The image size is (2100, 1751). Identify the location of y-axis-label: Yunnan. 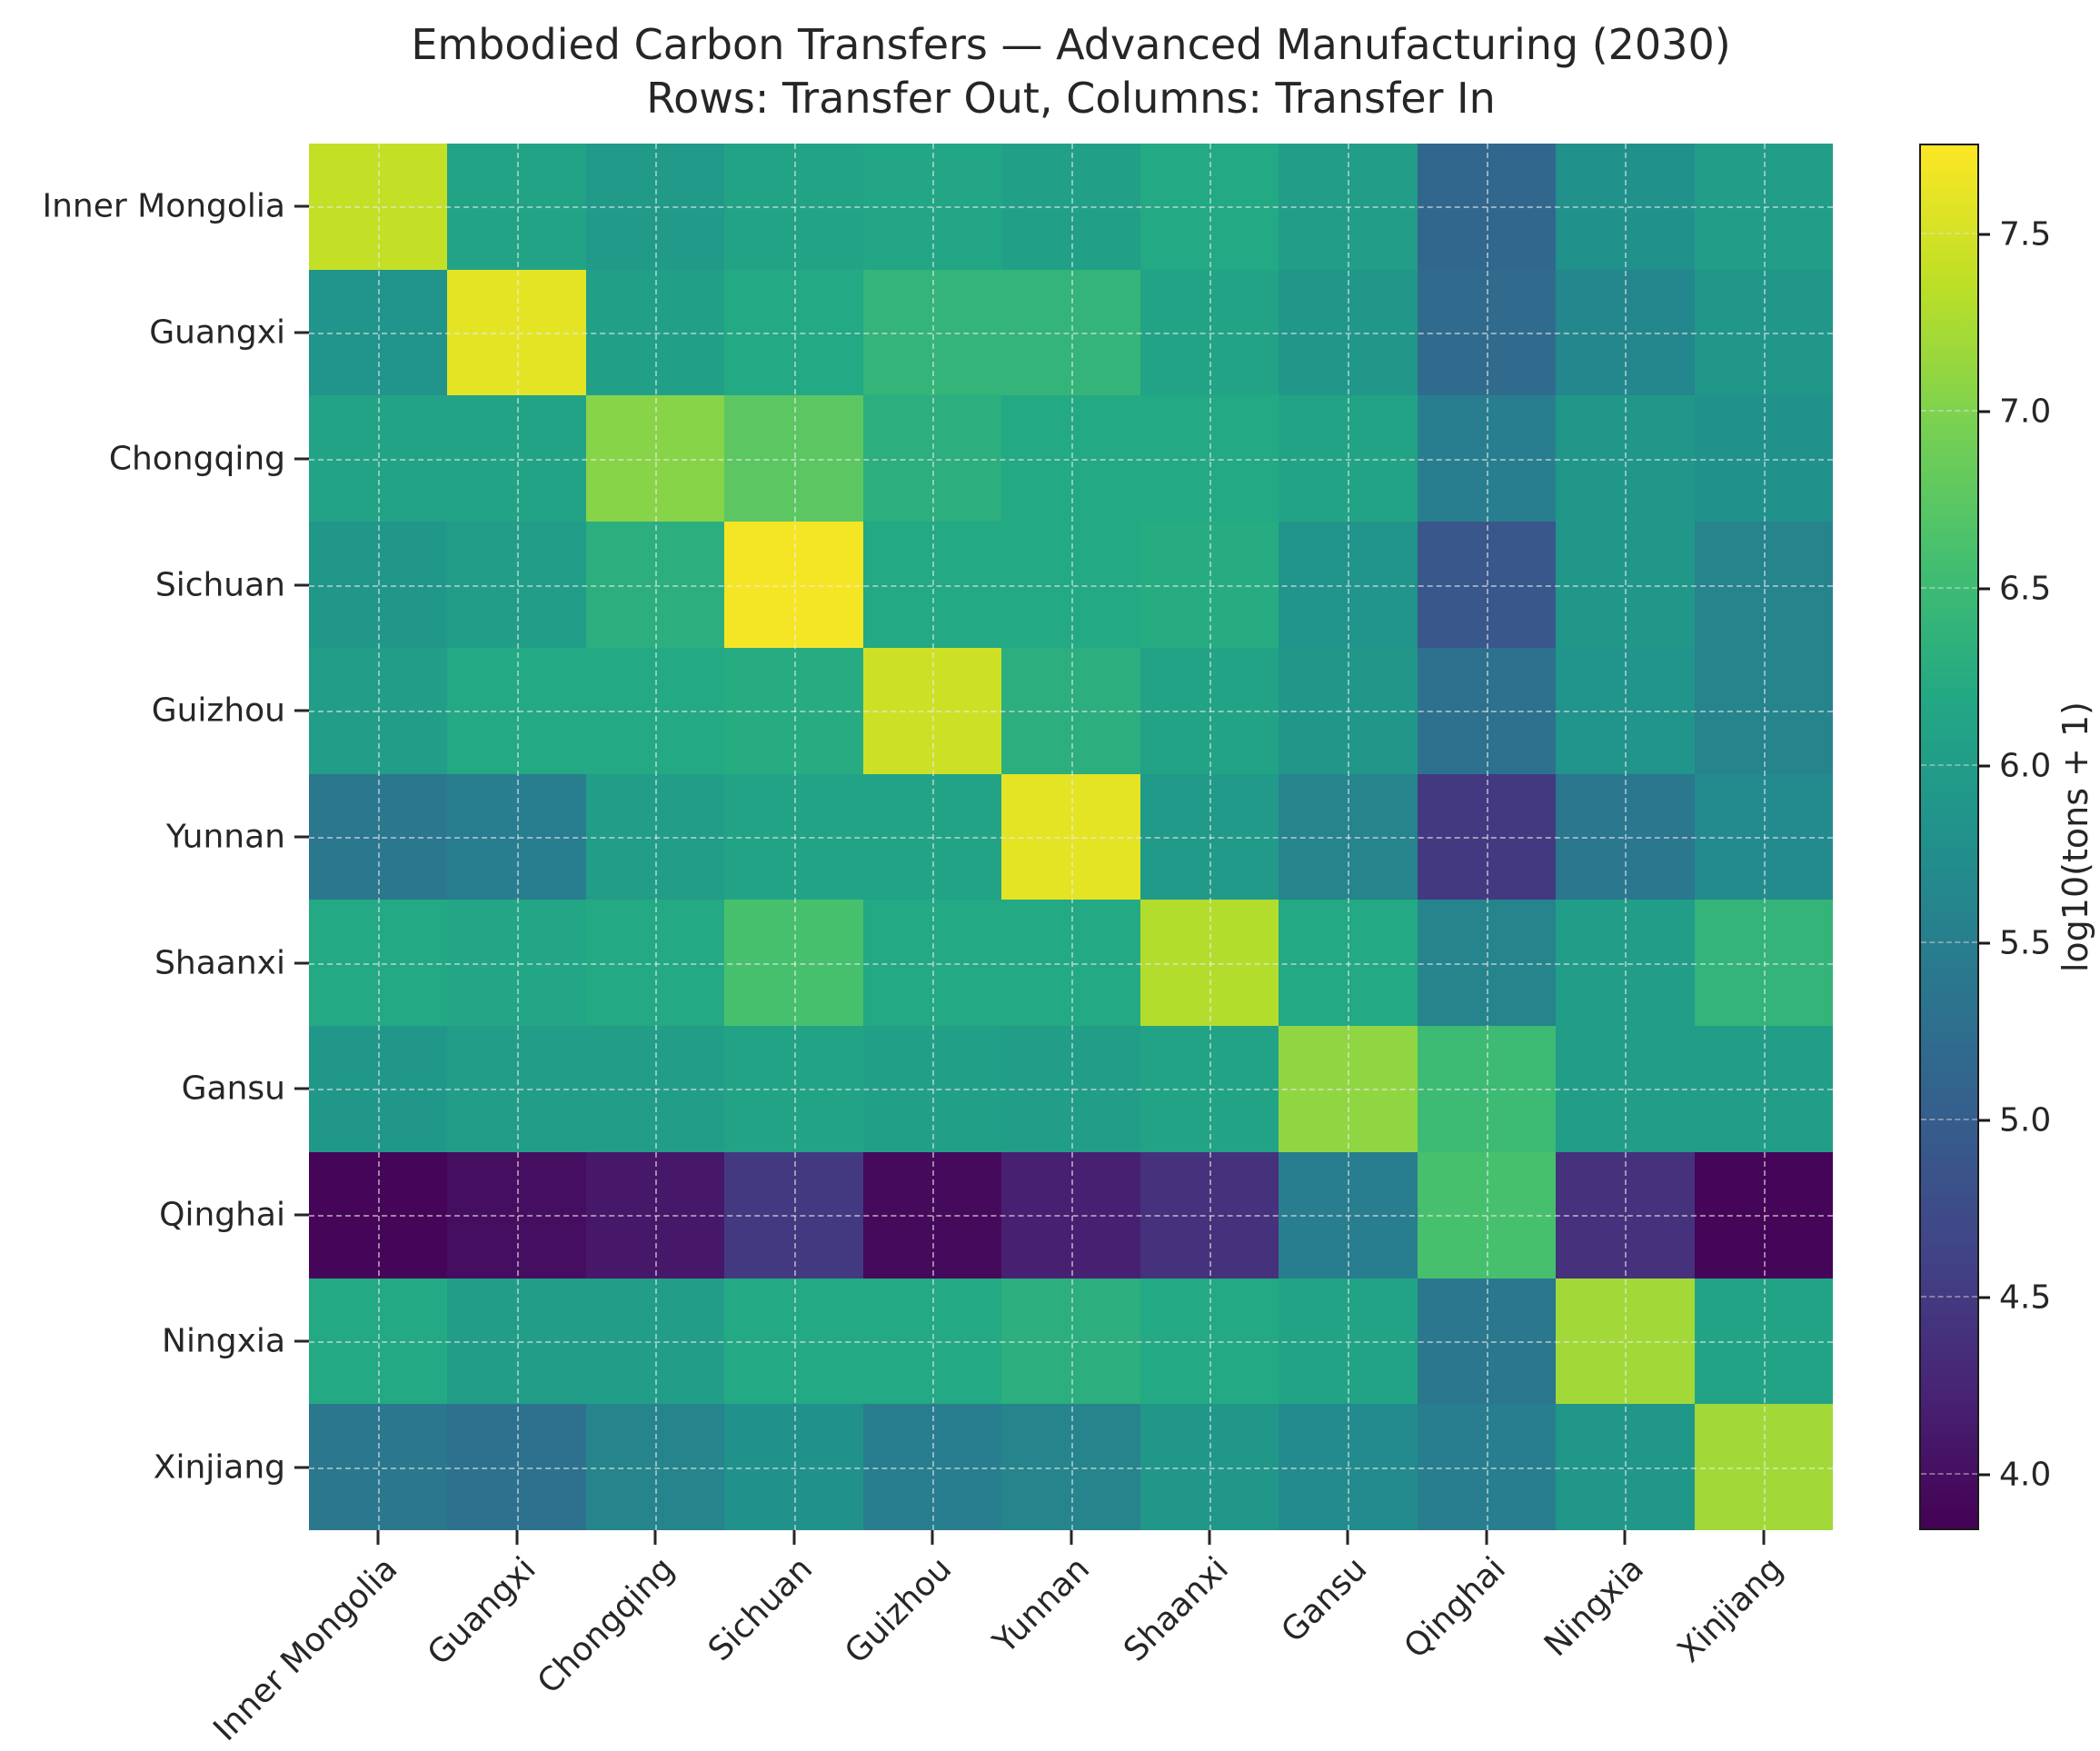
(225, 837).